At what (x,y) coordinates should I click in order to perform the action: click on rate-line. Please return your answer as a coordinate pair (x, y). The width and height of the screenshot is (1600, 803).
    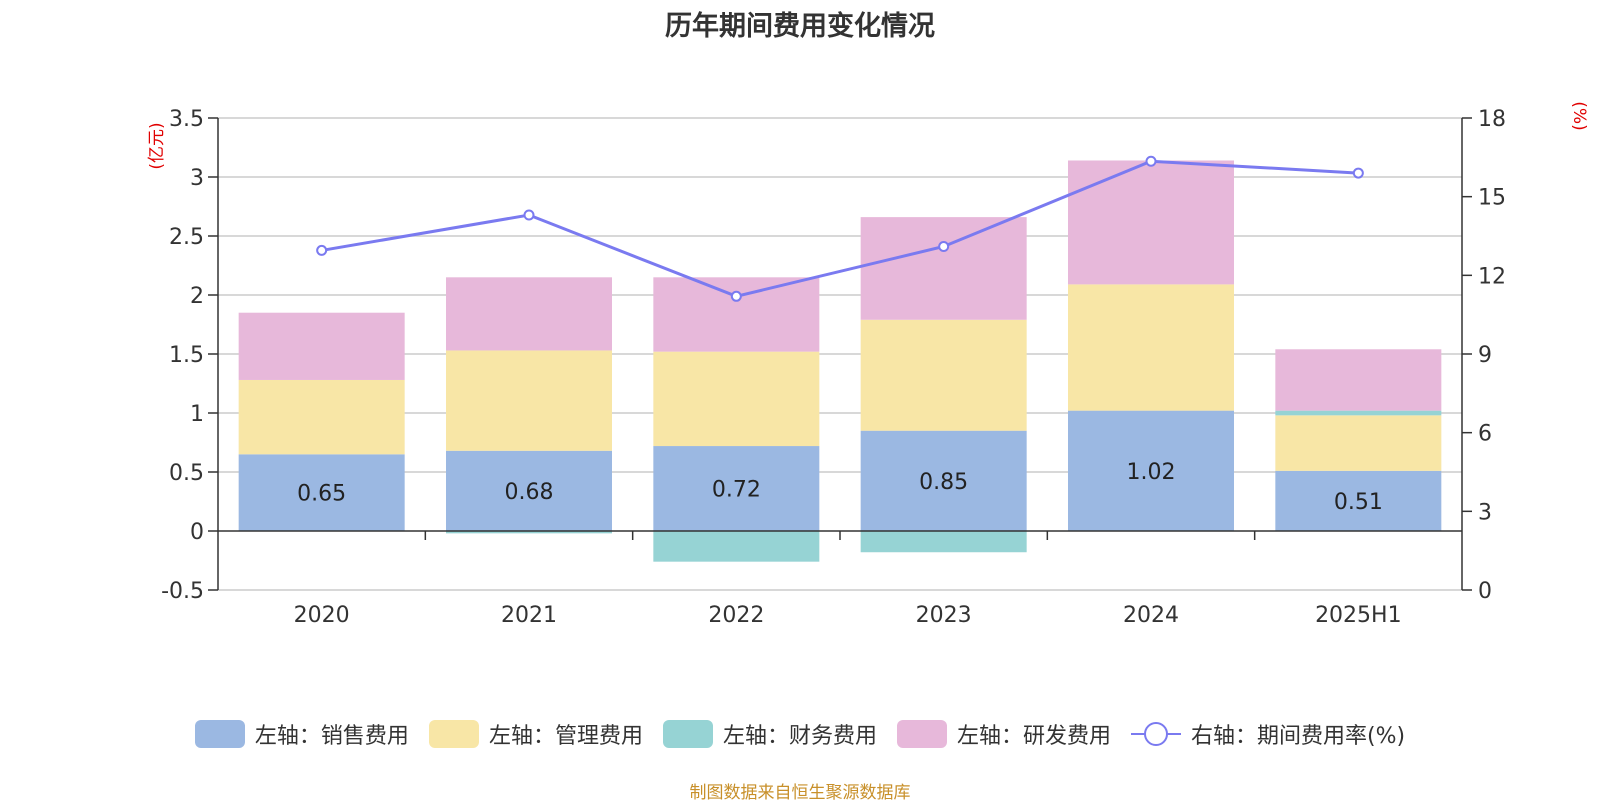
    Looking at the image, I should click on (840, 228).